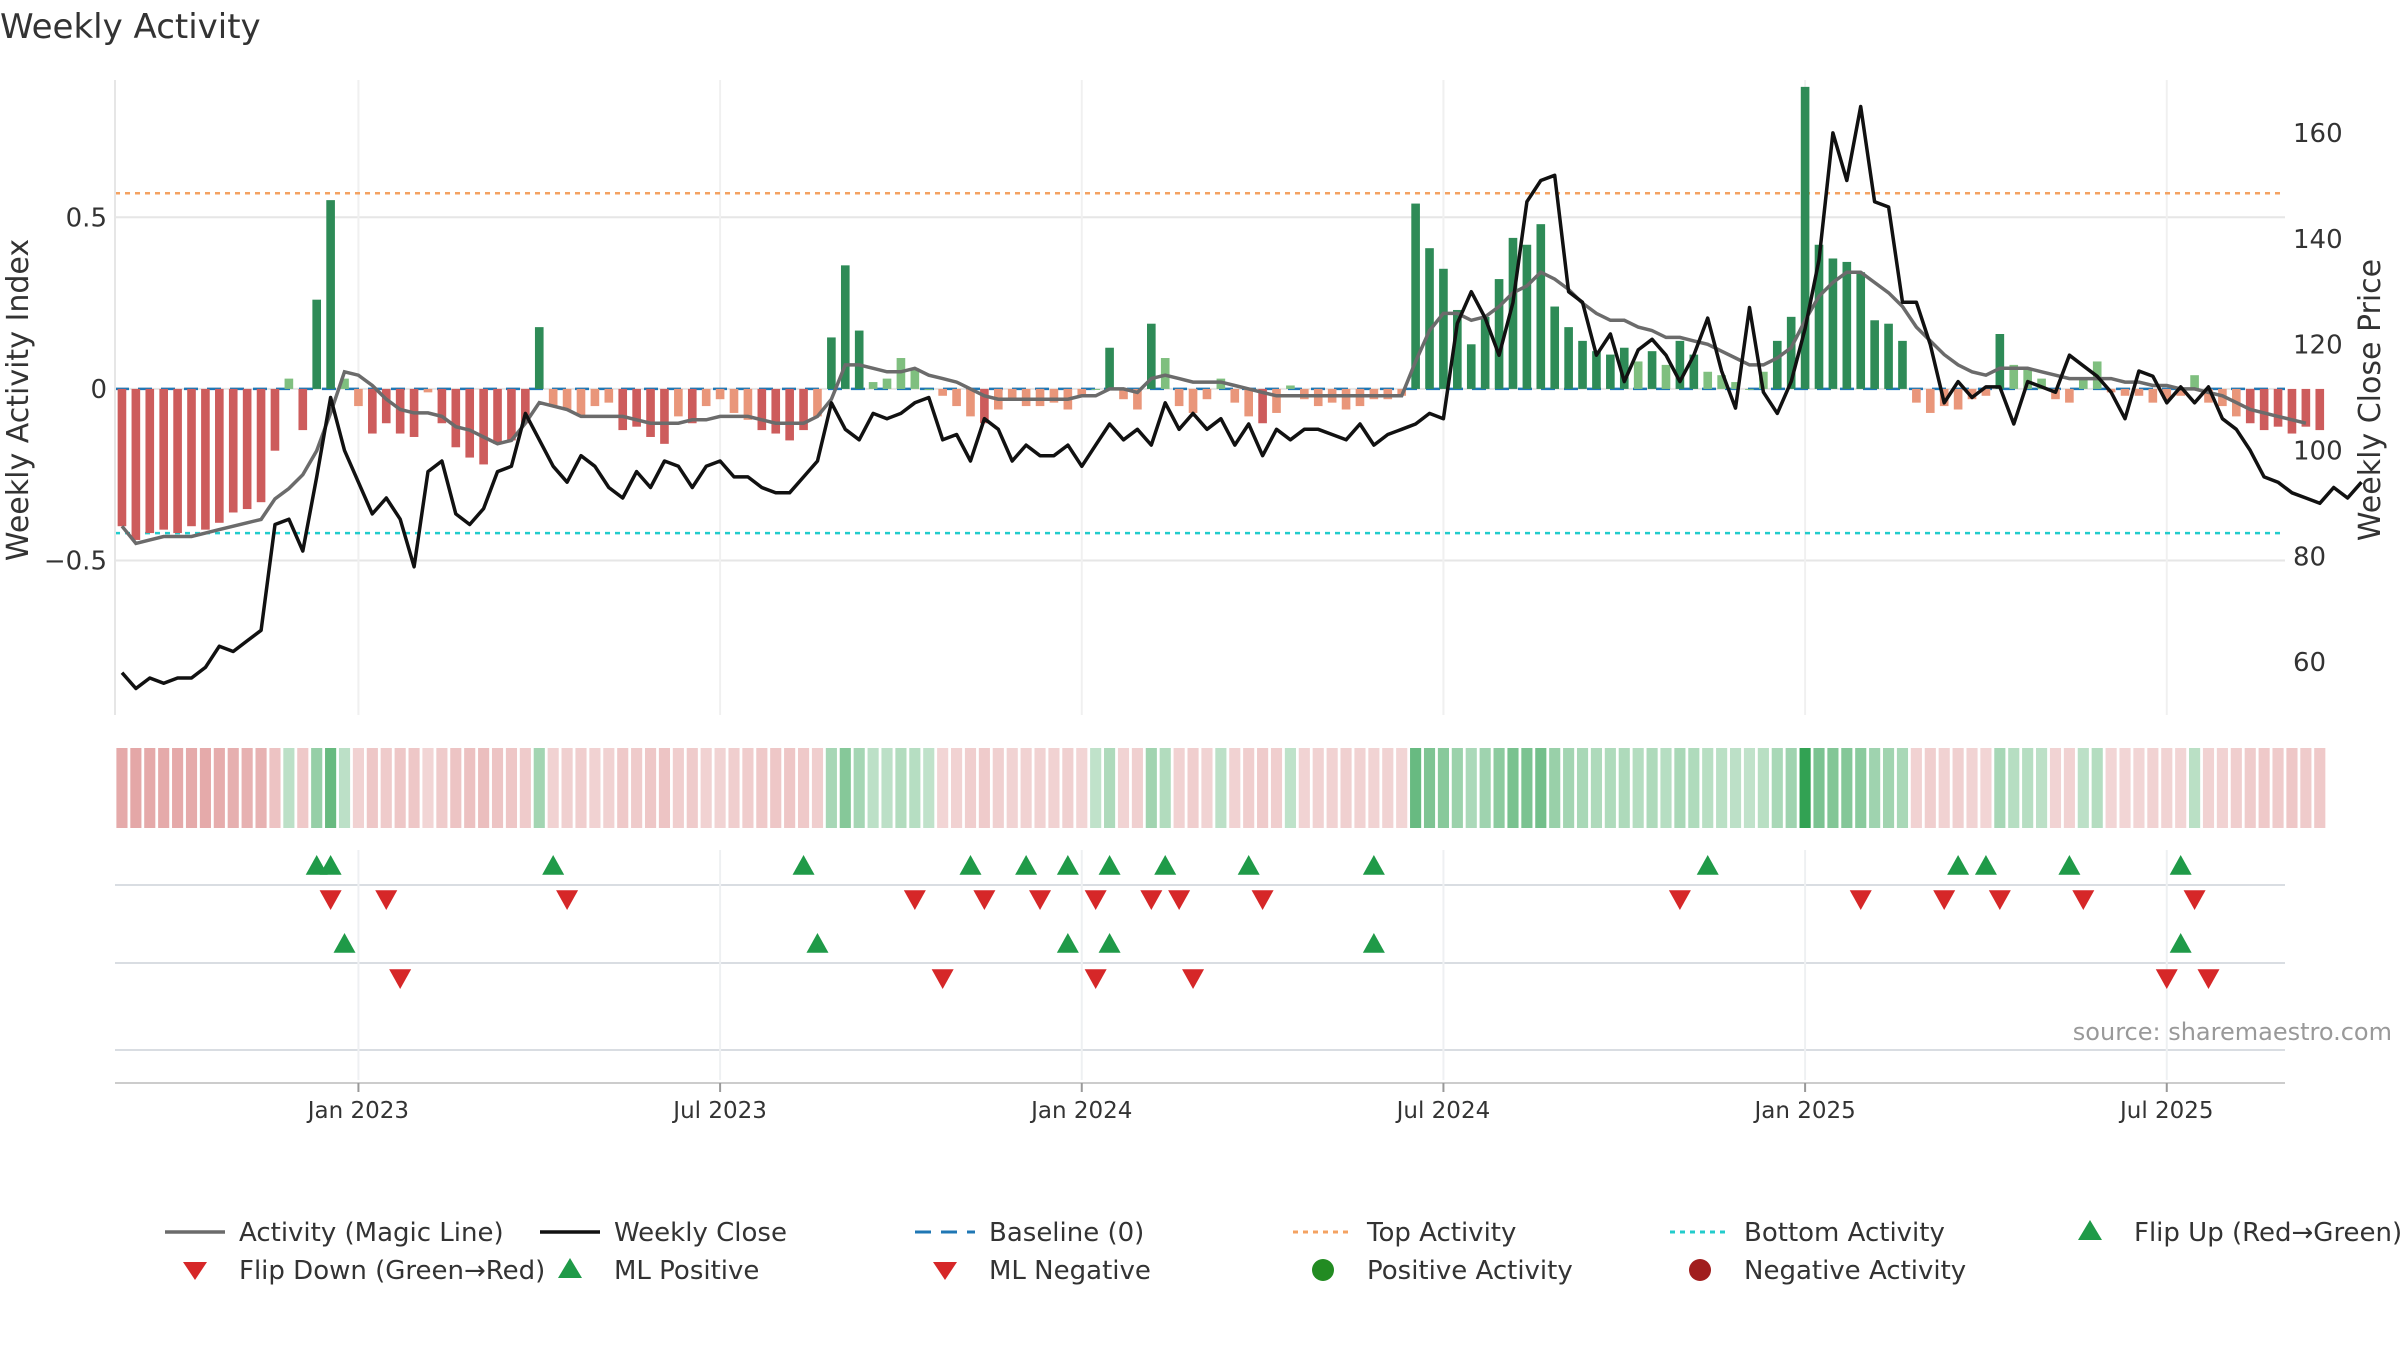  Describe the element at coordinates (357, 1111) in the screenshot. I see `x-tick-label: Jan 2023` at that location.